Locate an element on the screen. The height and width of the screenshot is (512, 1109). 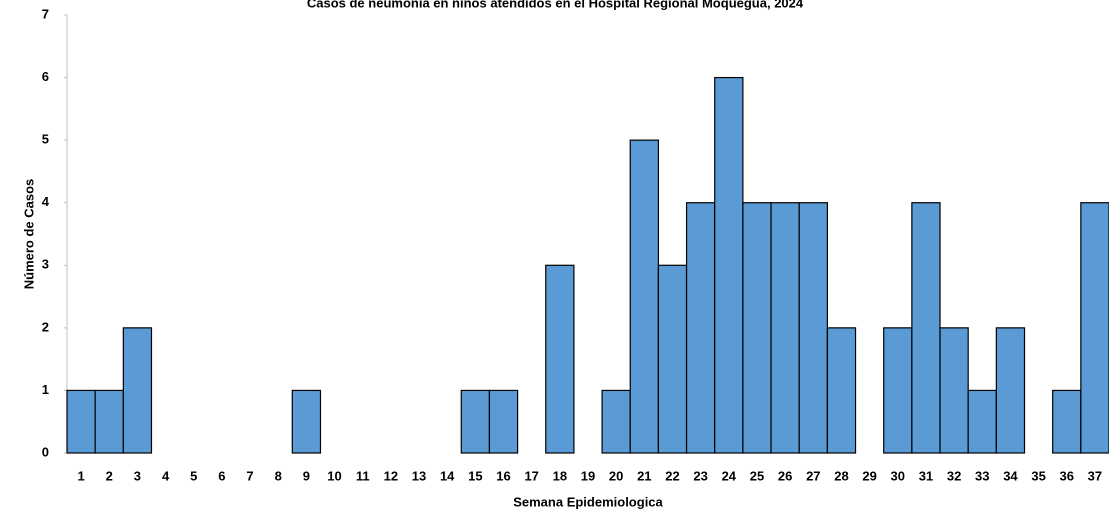
y-tick-label: 6 is located at coordinates (45, 76).